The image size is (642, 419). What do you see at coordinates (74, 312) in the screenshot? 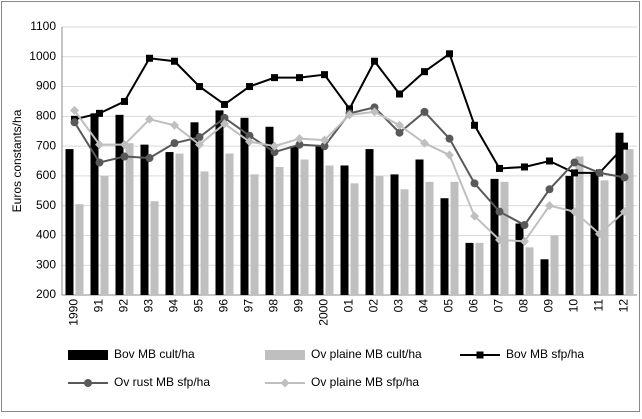
I see `x-tick-label: 1990` at bounding box center [74, 312].